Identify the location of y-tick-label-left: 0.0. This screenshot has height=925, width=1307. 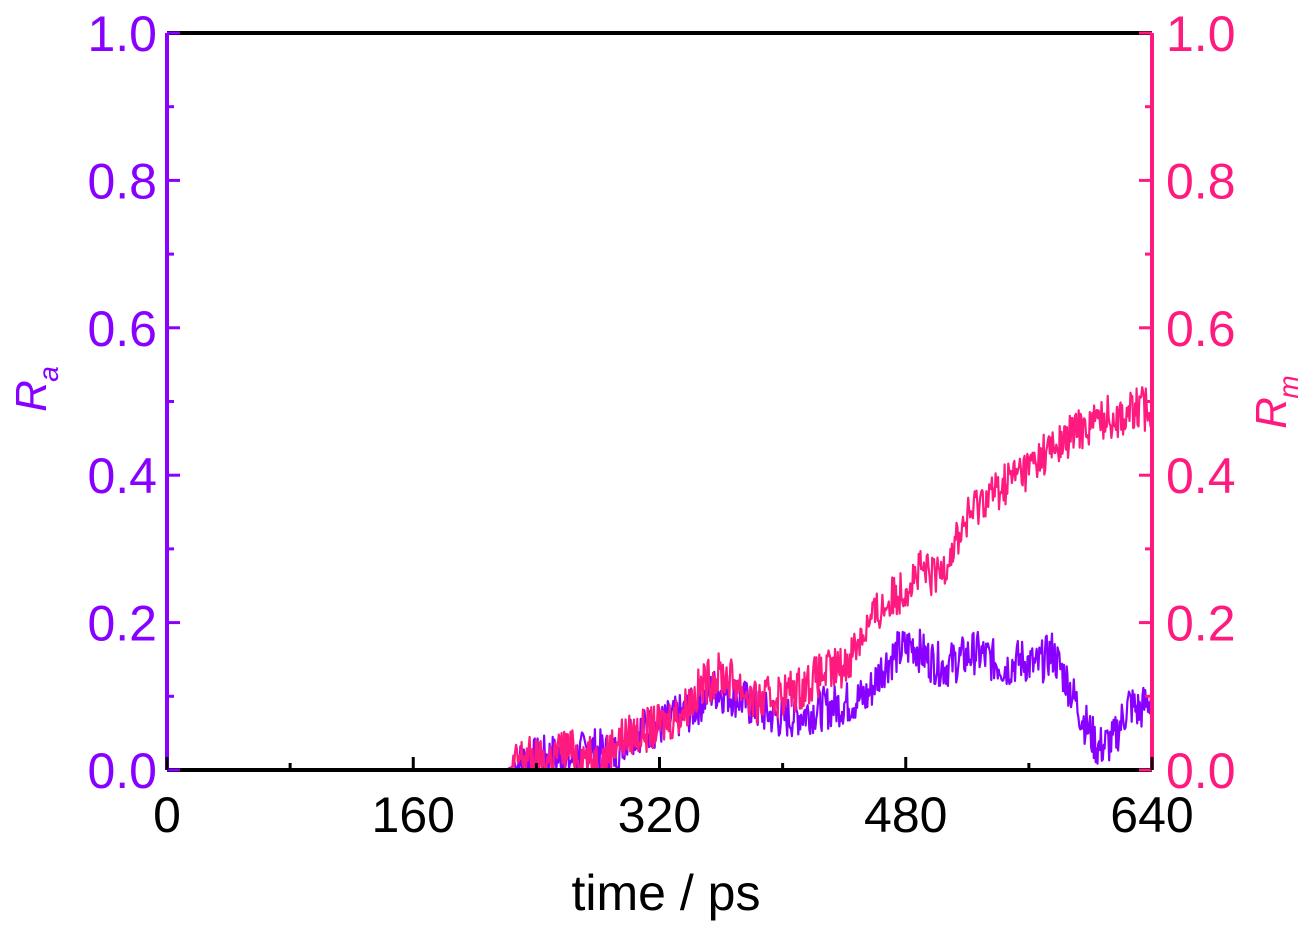
(122, 771).